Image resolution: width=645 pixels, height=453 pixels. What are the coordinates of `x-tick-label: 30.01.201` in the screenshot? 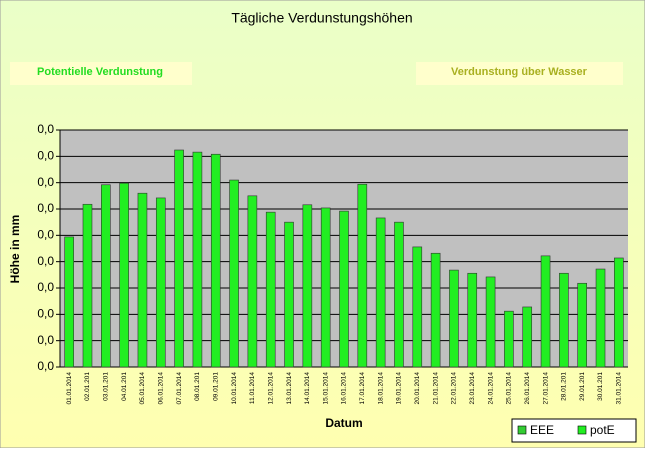 It's located at (600, 386).